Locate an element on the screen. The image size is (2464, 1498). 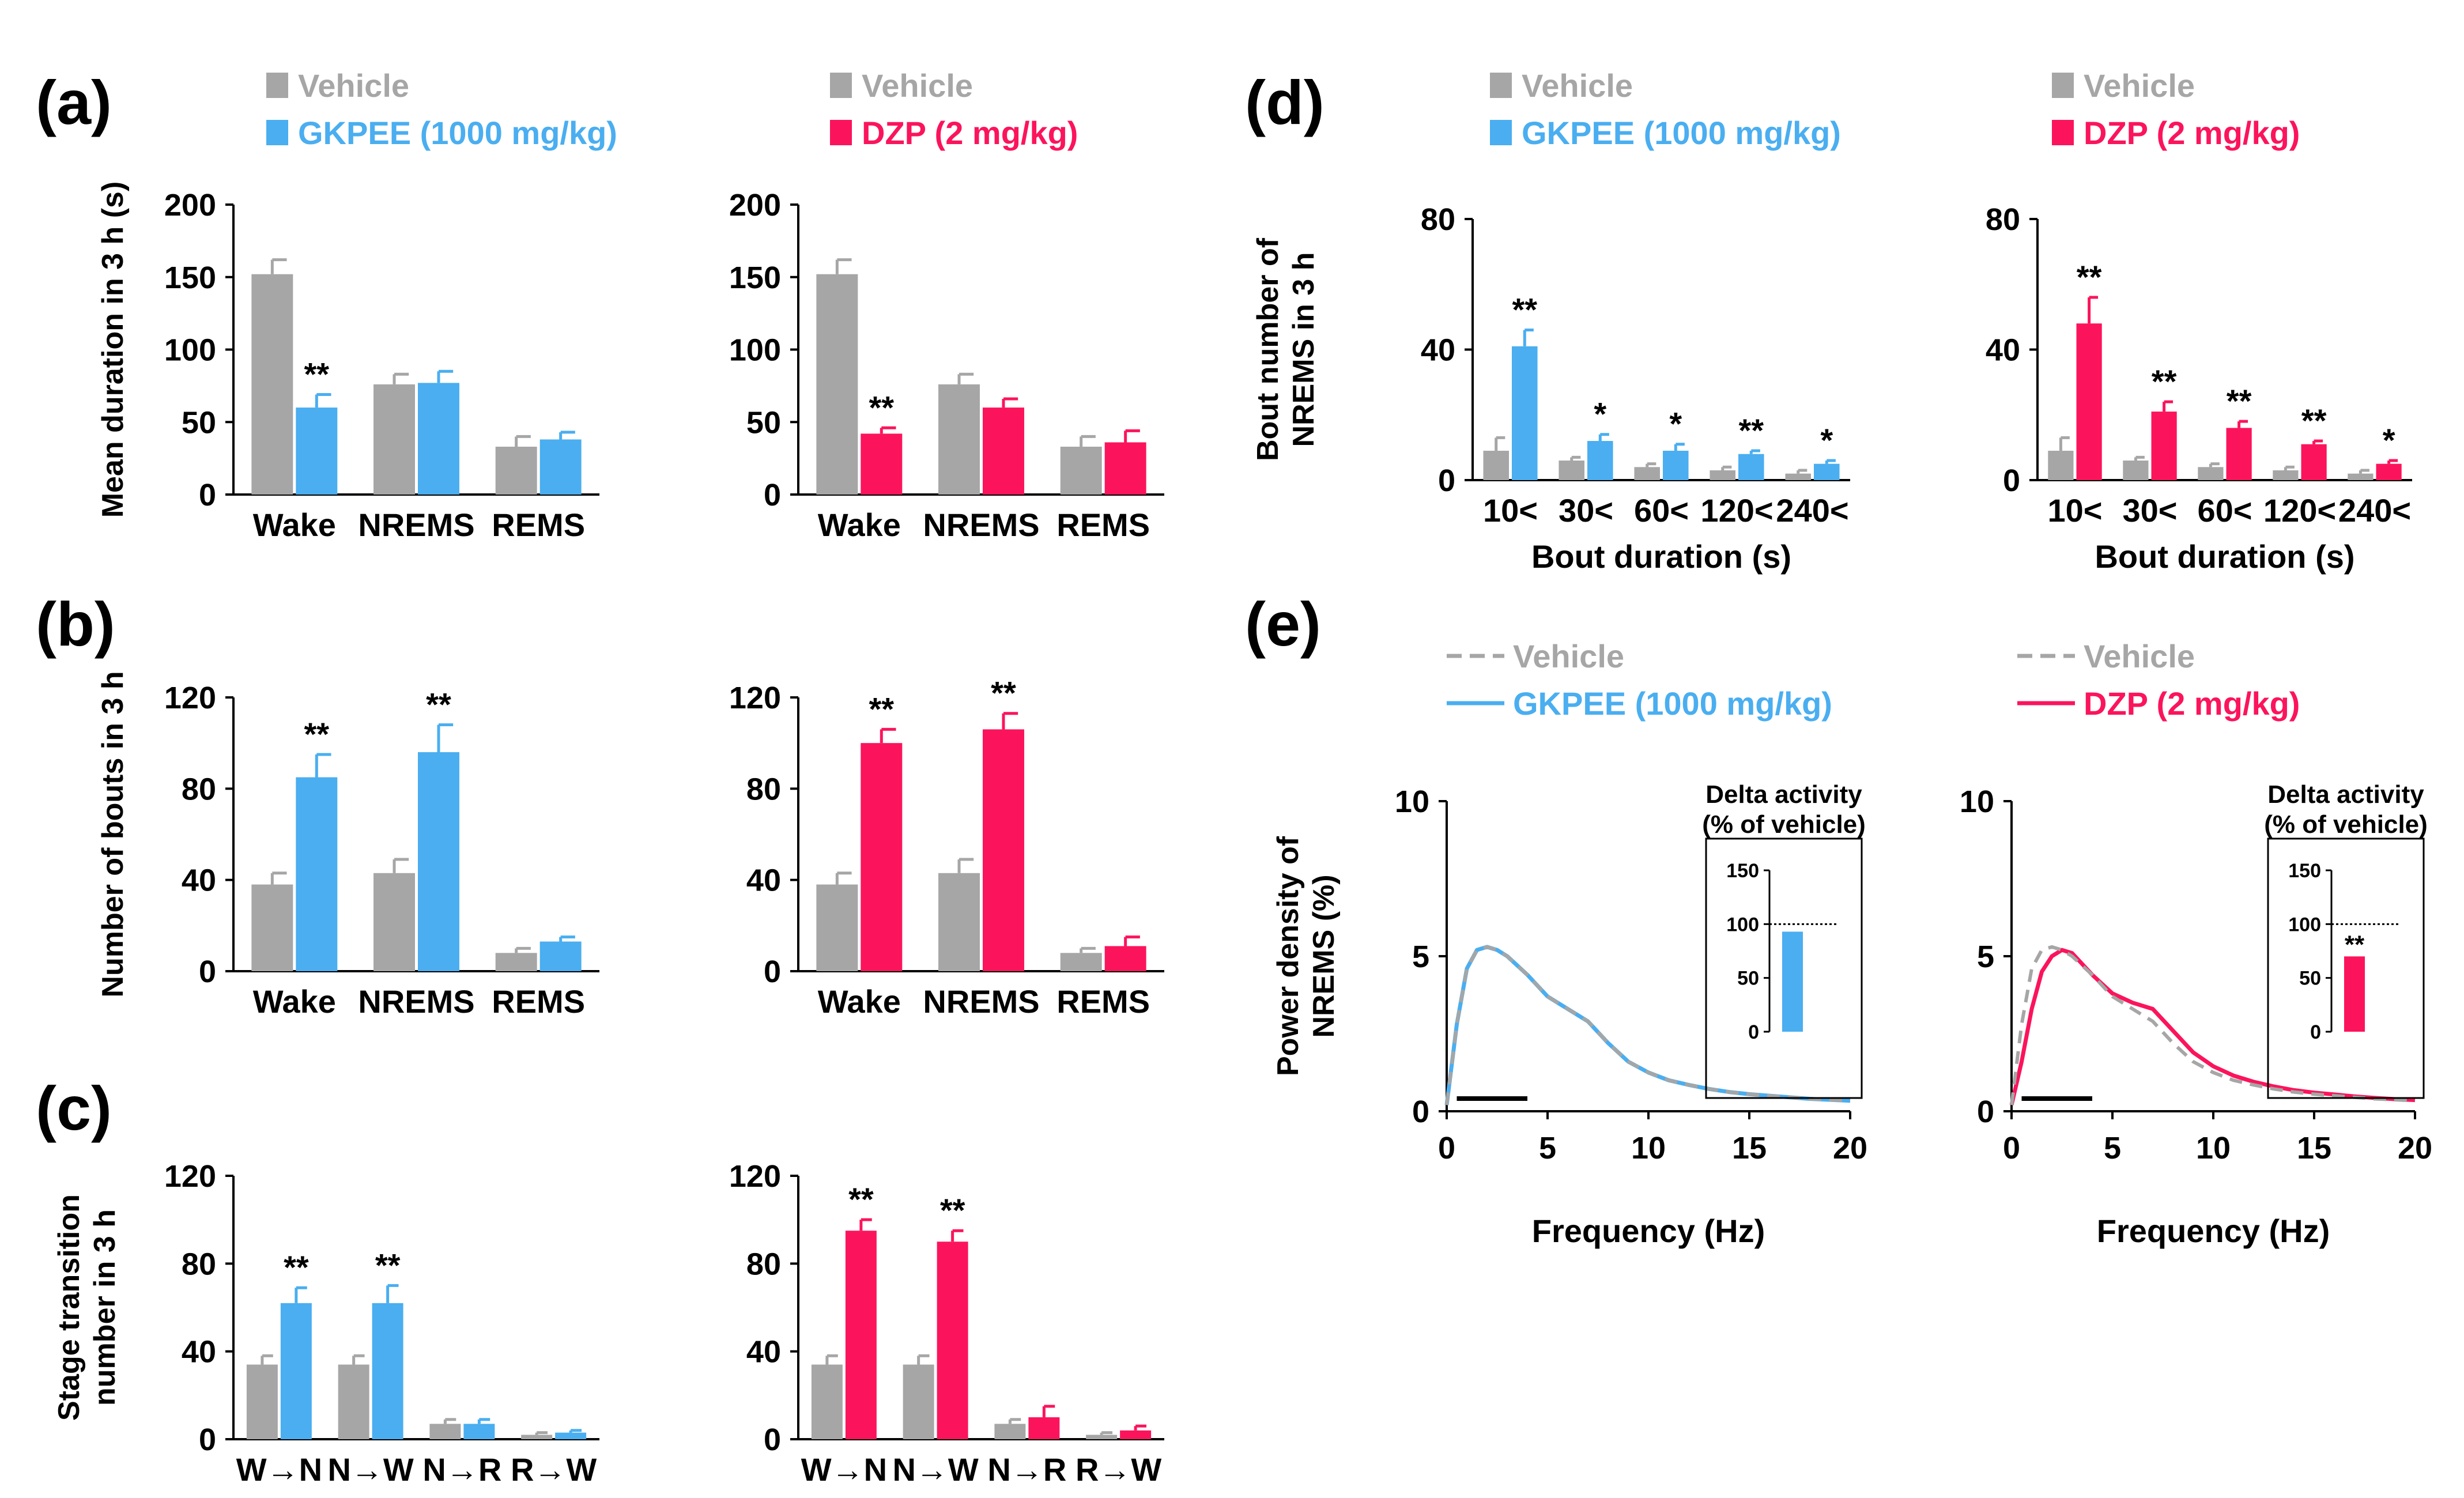
chart-b_right: 0 40 80 120 ** Wake ** NREMS REMS is located at coordinates (946, 847).